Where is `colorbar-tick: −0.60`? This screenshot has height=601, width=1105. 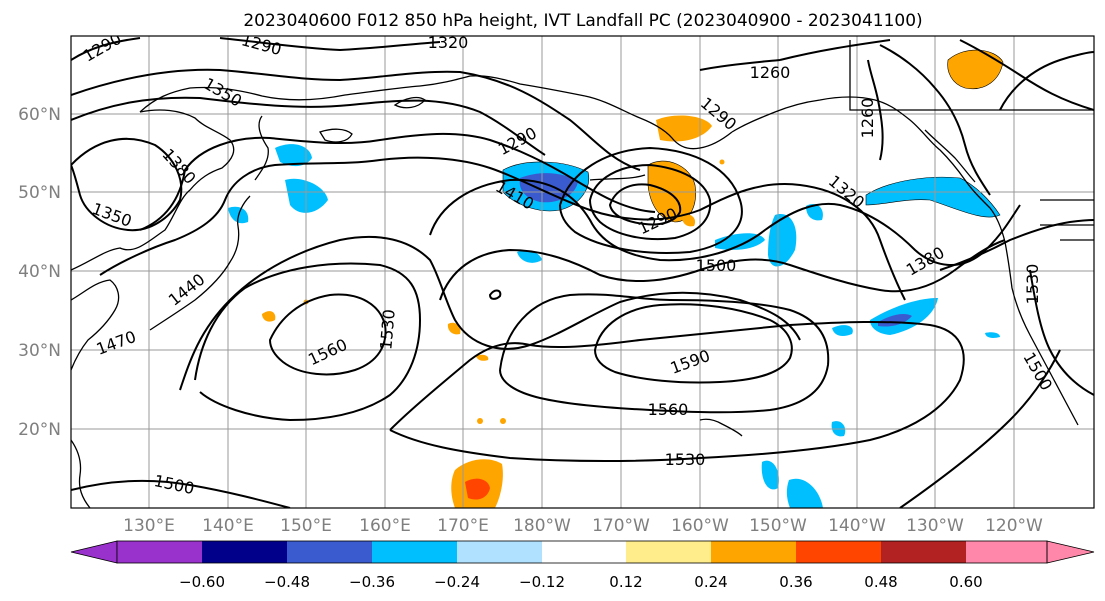
colorbar-tick: −0.60 is located at coordinates (202, 582).